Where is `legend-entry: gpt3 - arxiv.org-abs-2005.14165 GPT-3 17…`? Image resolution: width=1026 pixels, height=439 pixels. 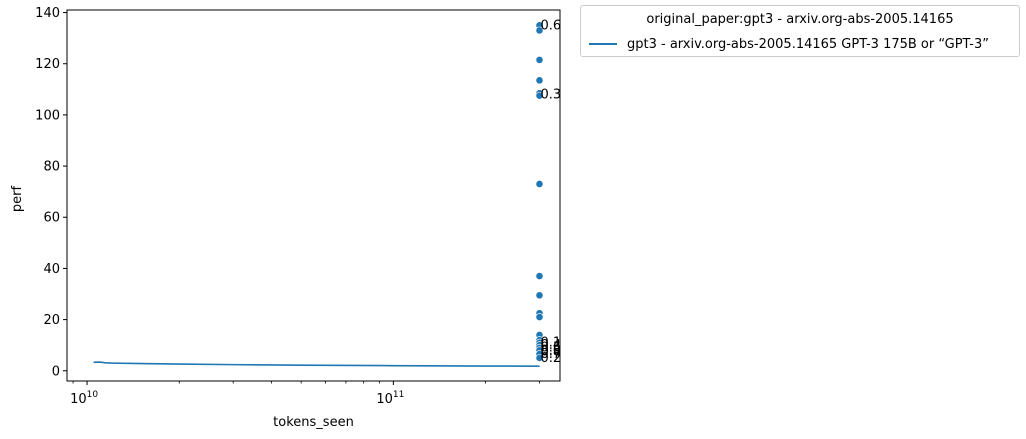
legend-entry: gpt3 - arxiv.org-abs-2005.14165 GPT-3 17… is located at coordinates (789, 44).